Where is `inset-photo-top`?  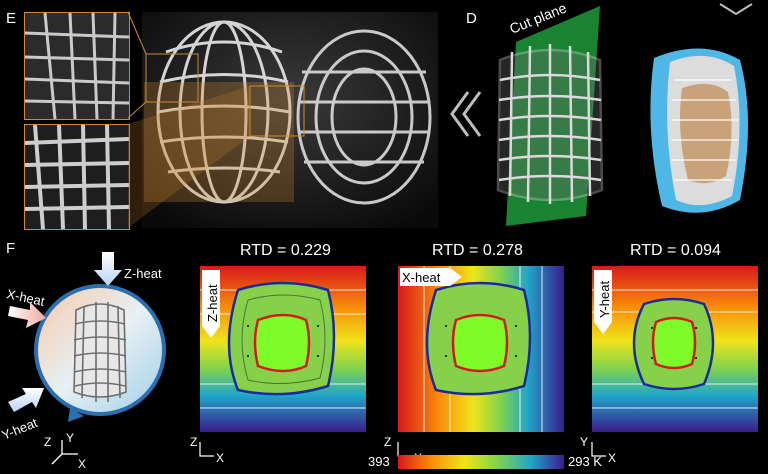
inset-photo-top is located at coordinates (77, 66).